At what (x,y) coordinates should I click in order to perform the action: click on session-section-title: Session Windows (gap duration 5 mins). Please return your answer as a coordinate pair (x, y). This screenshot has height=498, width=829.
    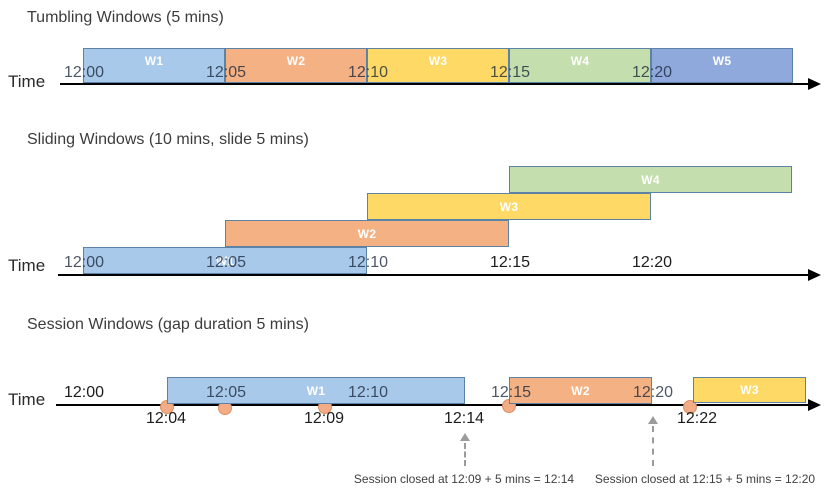
    Looking at the image, I should click on (168, 324).